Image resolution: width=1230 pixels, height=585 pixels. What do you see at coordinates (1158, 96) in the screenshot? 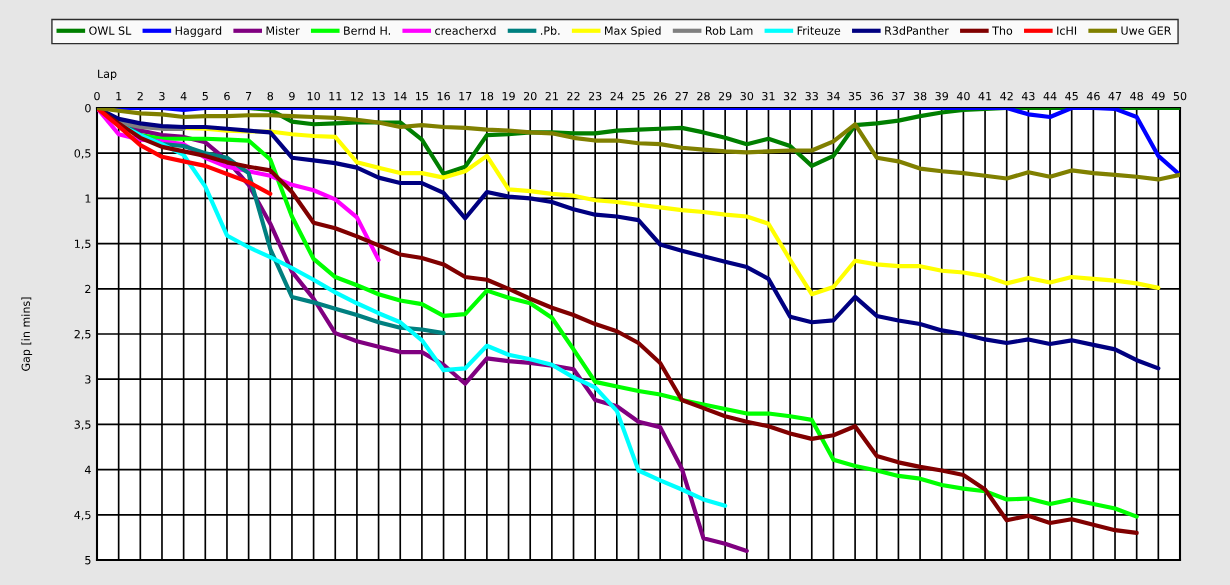
I see `x-tick-label: 49` at bounding box center [1158, 96].